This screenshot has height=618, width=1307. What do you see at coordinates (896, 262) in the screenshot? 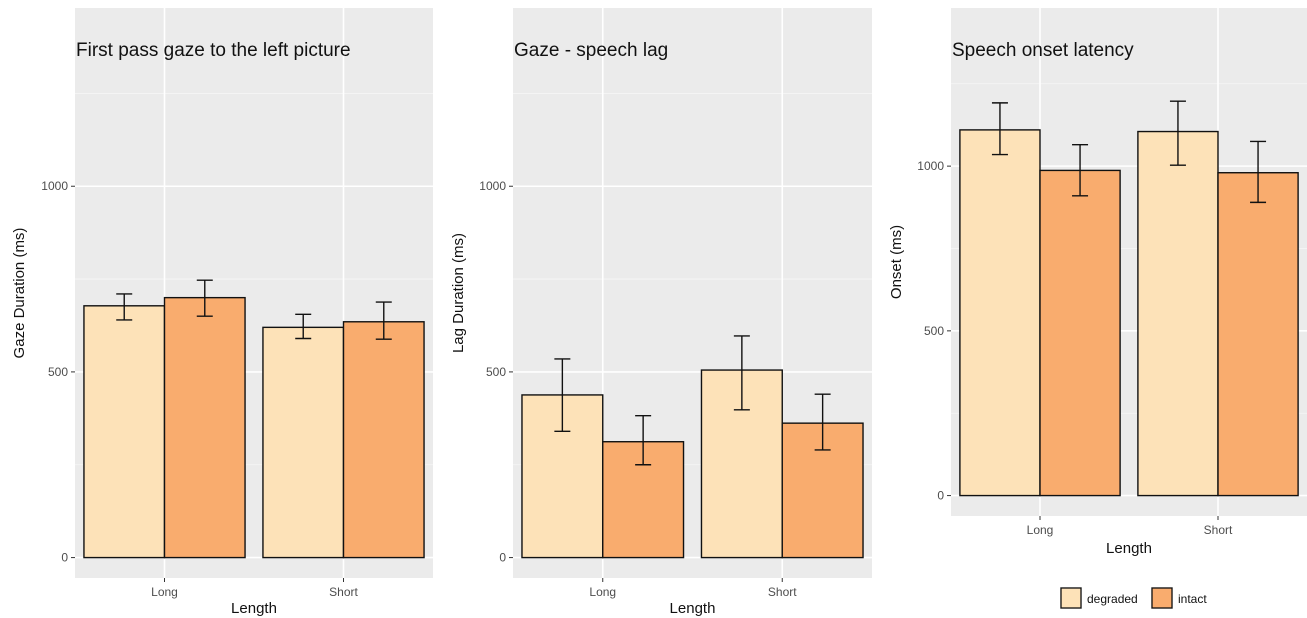
I see `y-axis-label: Onset (ms)` at bounding box center [896, 262].